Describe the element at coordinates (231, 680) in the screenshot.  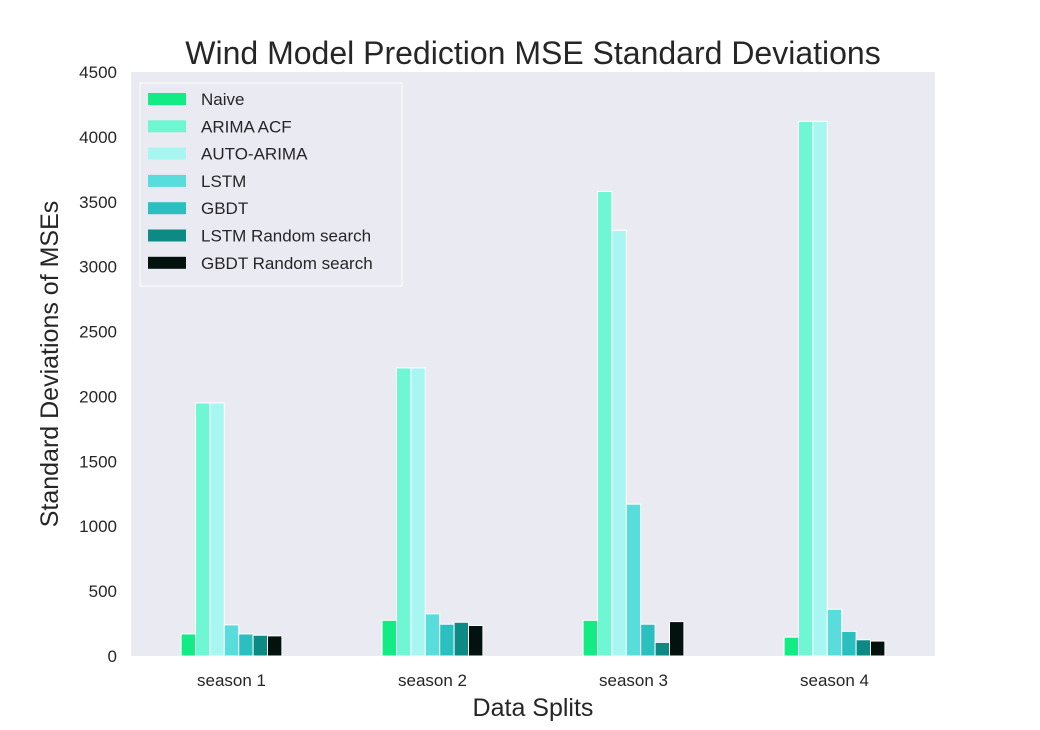
I see `x-tick-label: season 1` at that location.